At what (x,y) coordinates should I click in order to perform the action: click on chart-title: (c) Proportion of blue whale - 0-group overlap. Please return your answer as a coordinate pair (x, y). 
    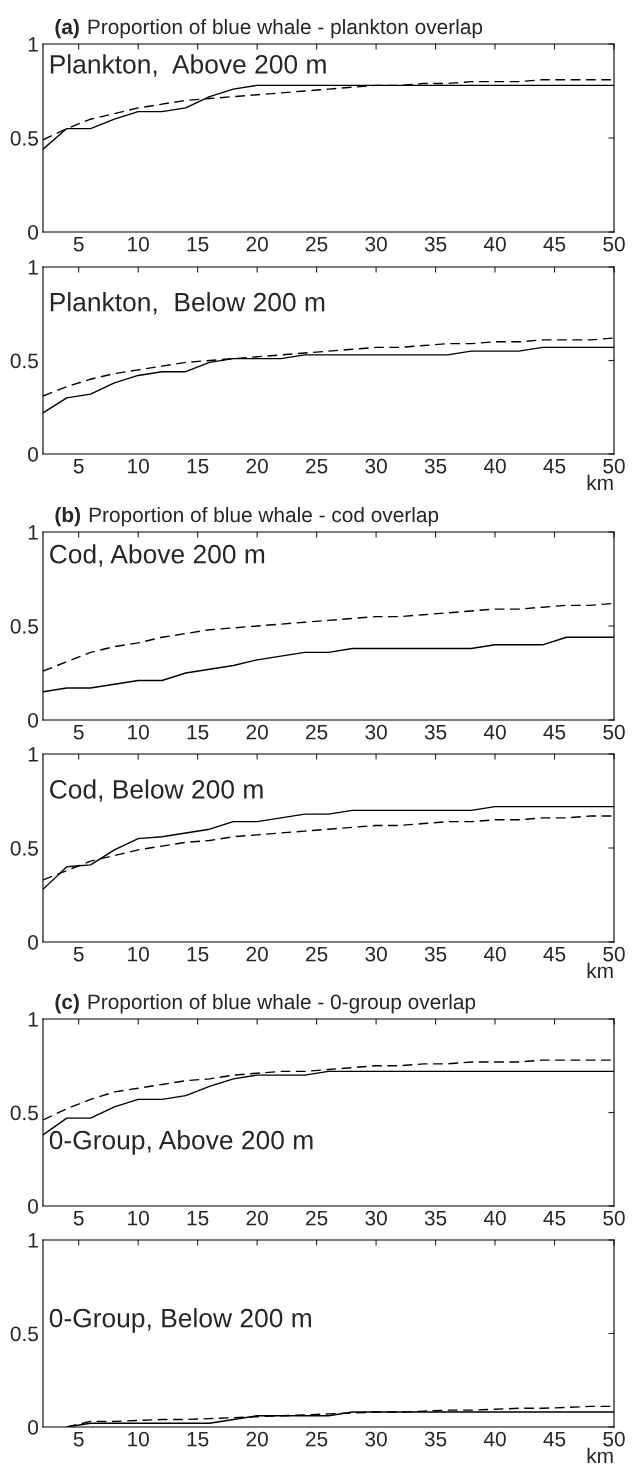
    Looking at the image, I should click on (265, 1003).